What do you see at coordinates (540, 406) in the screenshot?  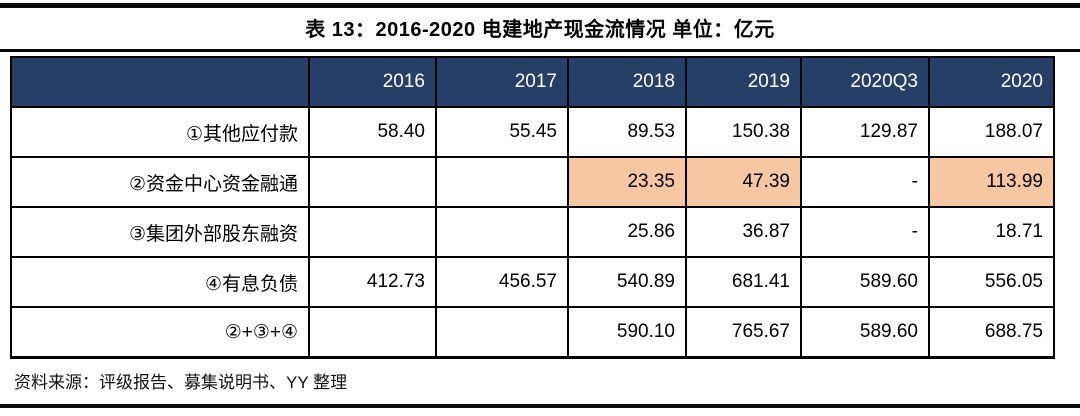 I see `bottom-rule` at bounding box center [540, 406].